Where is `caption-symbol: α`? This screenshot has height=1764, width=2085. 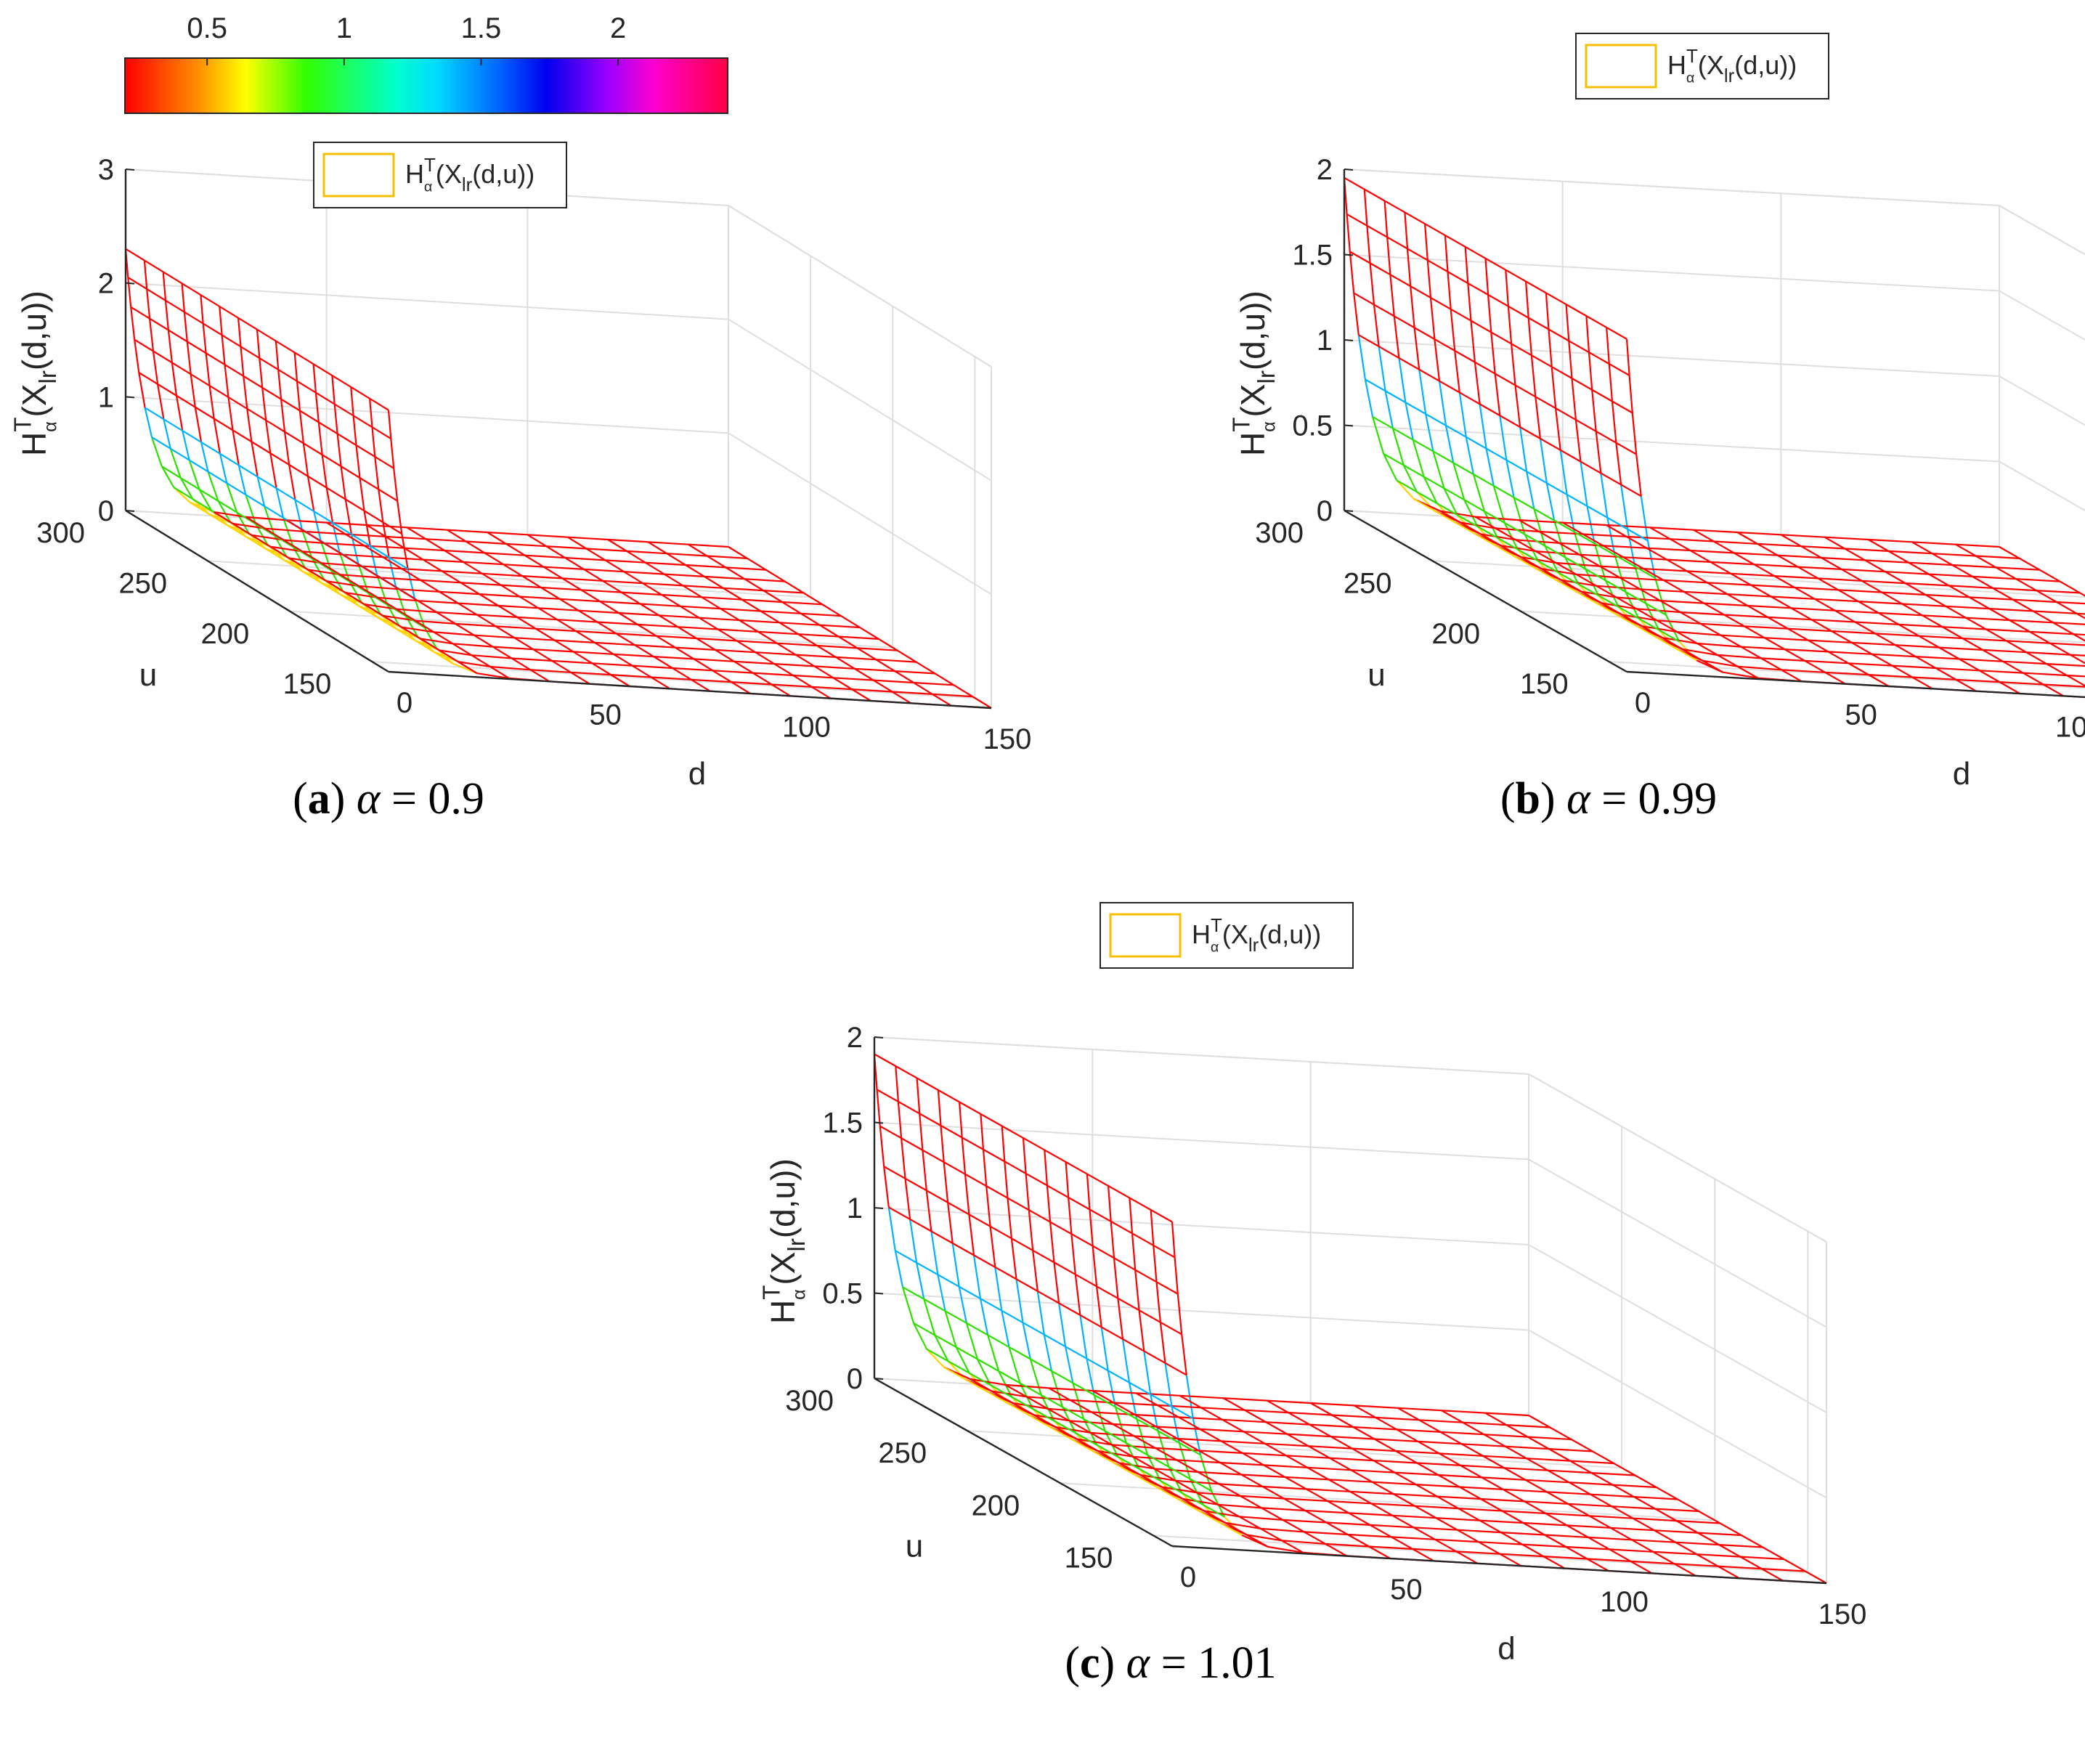
caption-symbol: α is located at coordinates (369, 799).